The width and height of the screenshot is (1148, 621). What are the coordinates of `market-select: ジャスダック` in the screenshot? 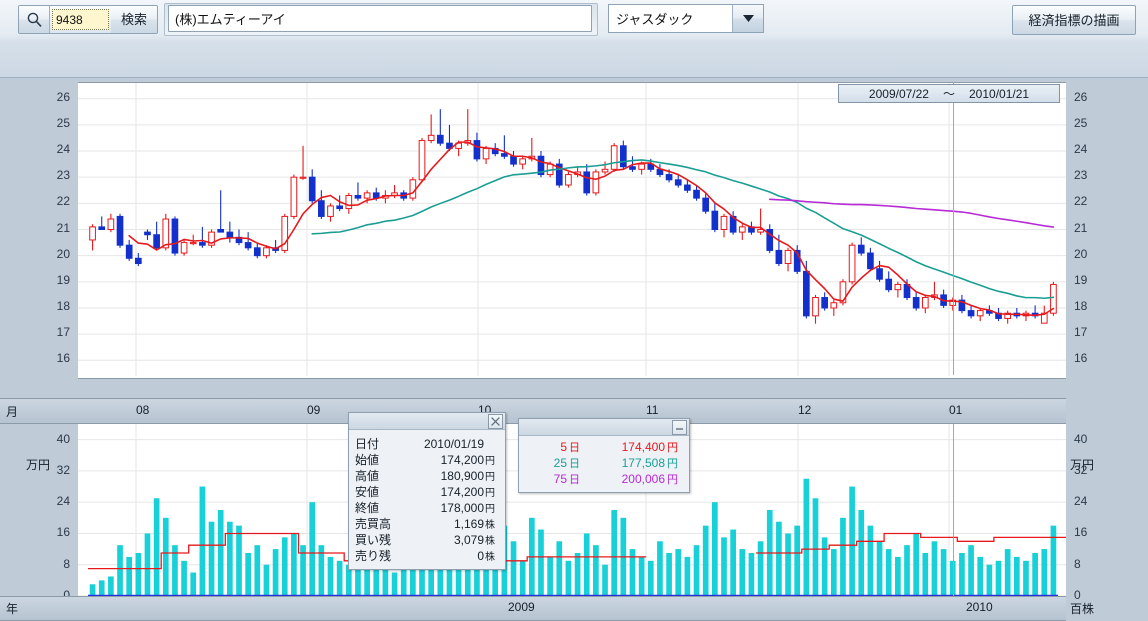 It's located at (686, 18).